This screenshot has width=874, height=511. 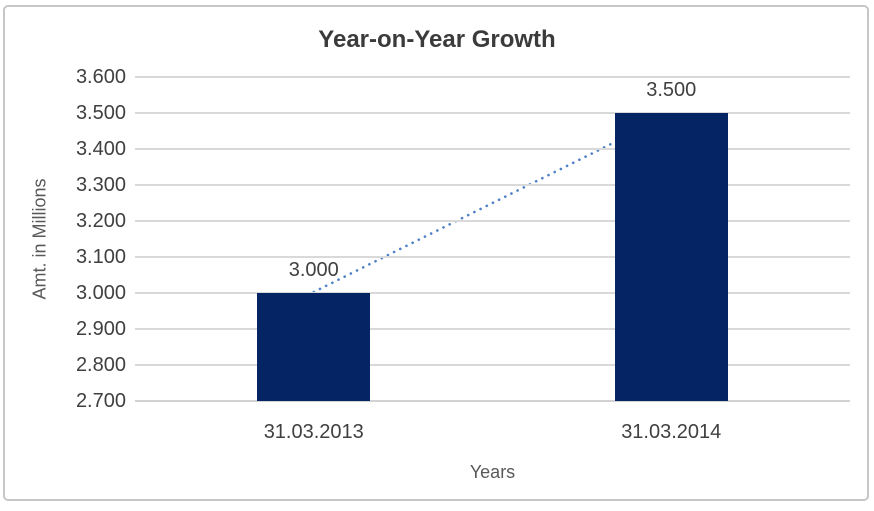 I want to click on y-tick-label: 2.800, so click(x=100, y=365).